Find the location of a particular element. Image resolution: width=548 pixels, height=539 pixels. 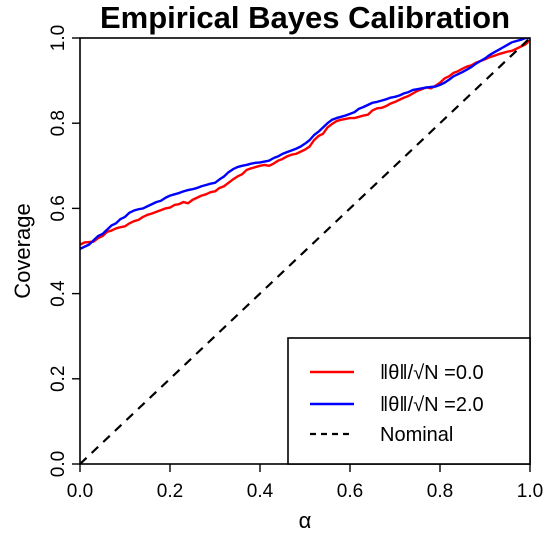

y-tick-label: 0.6 is located at coordinates (58, 208).